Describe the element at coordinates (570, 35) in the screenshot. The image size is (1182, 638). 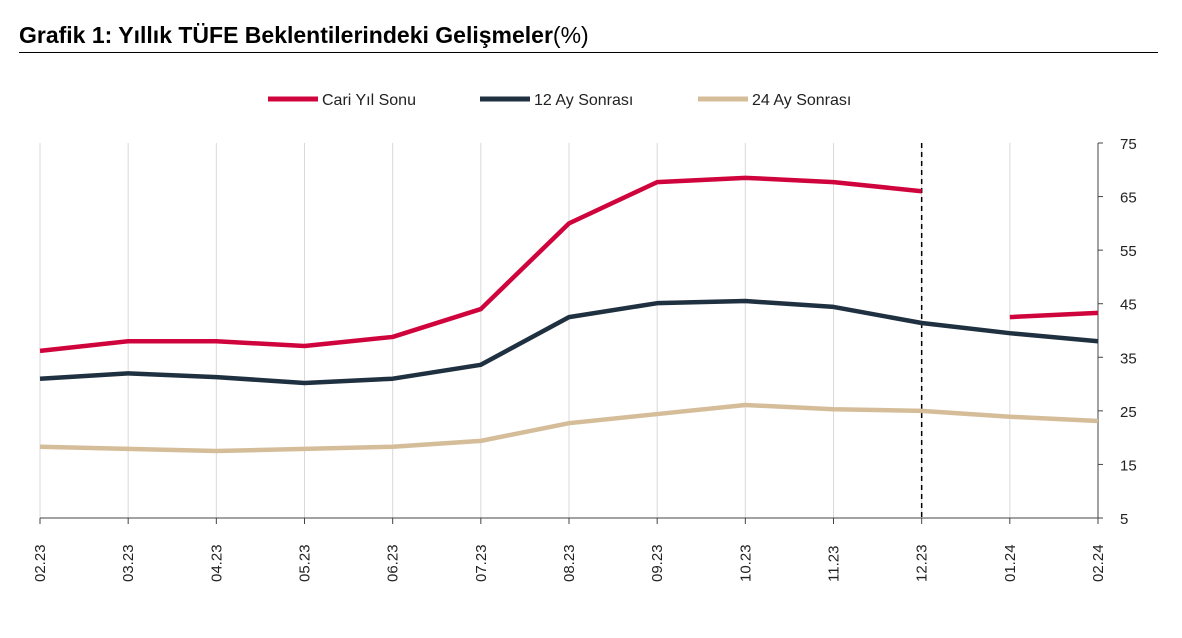
I see `chart-title-unit: (%)` at that location.